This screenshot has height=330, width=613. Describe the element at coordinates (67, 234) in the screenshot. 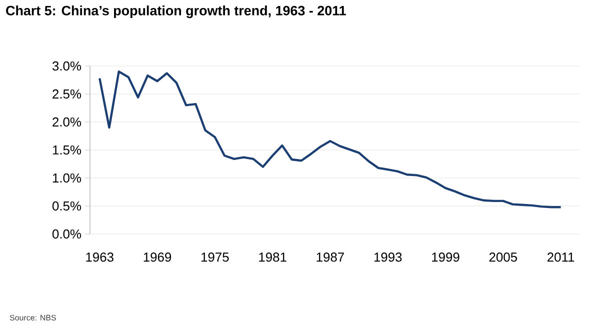

I see `y-tick-label: 0.0%` at that location.